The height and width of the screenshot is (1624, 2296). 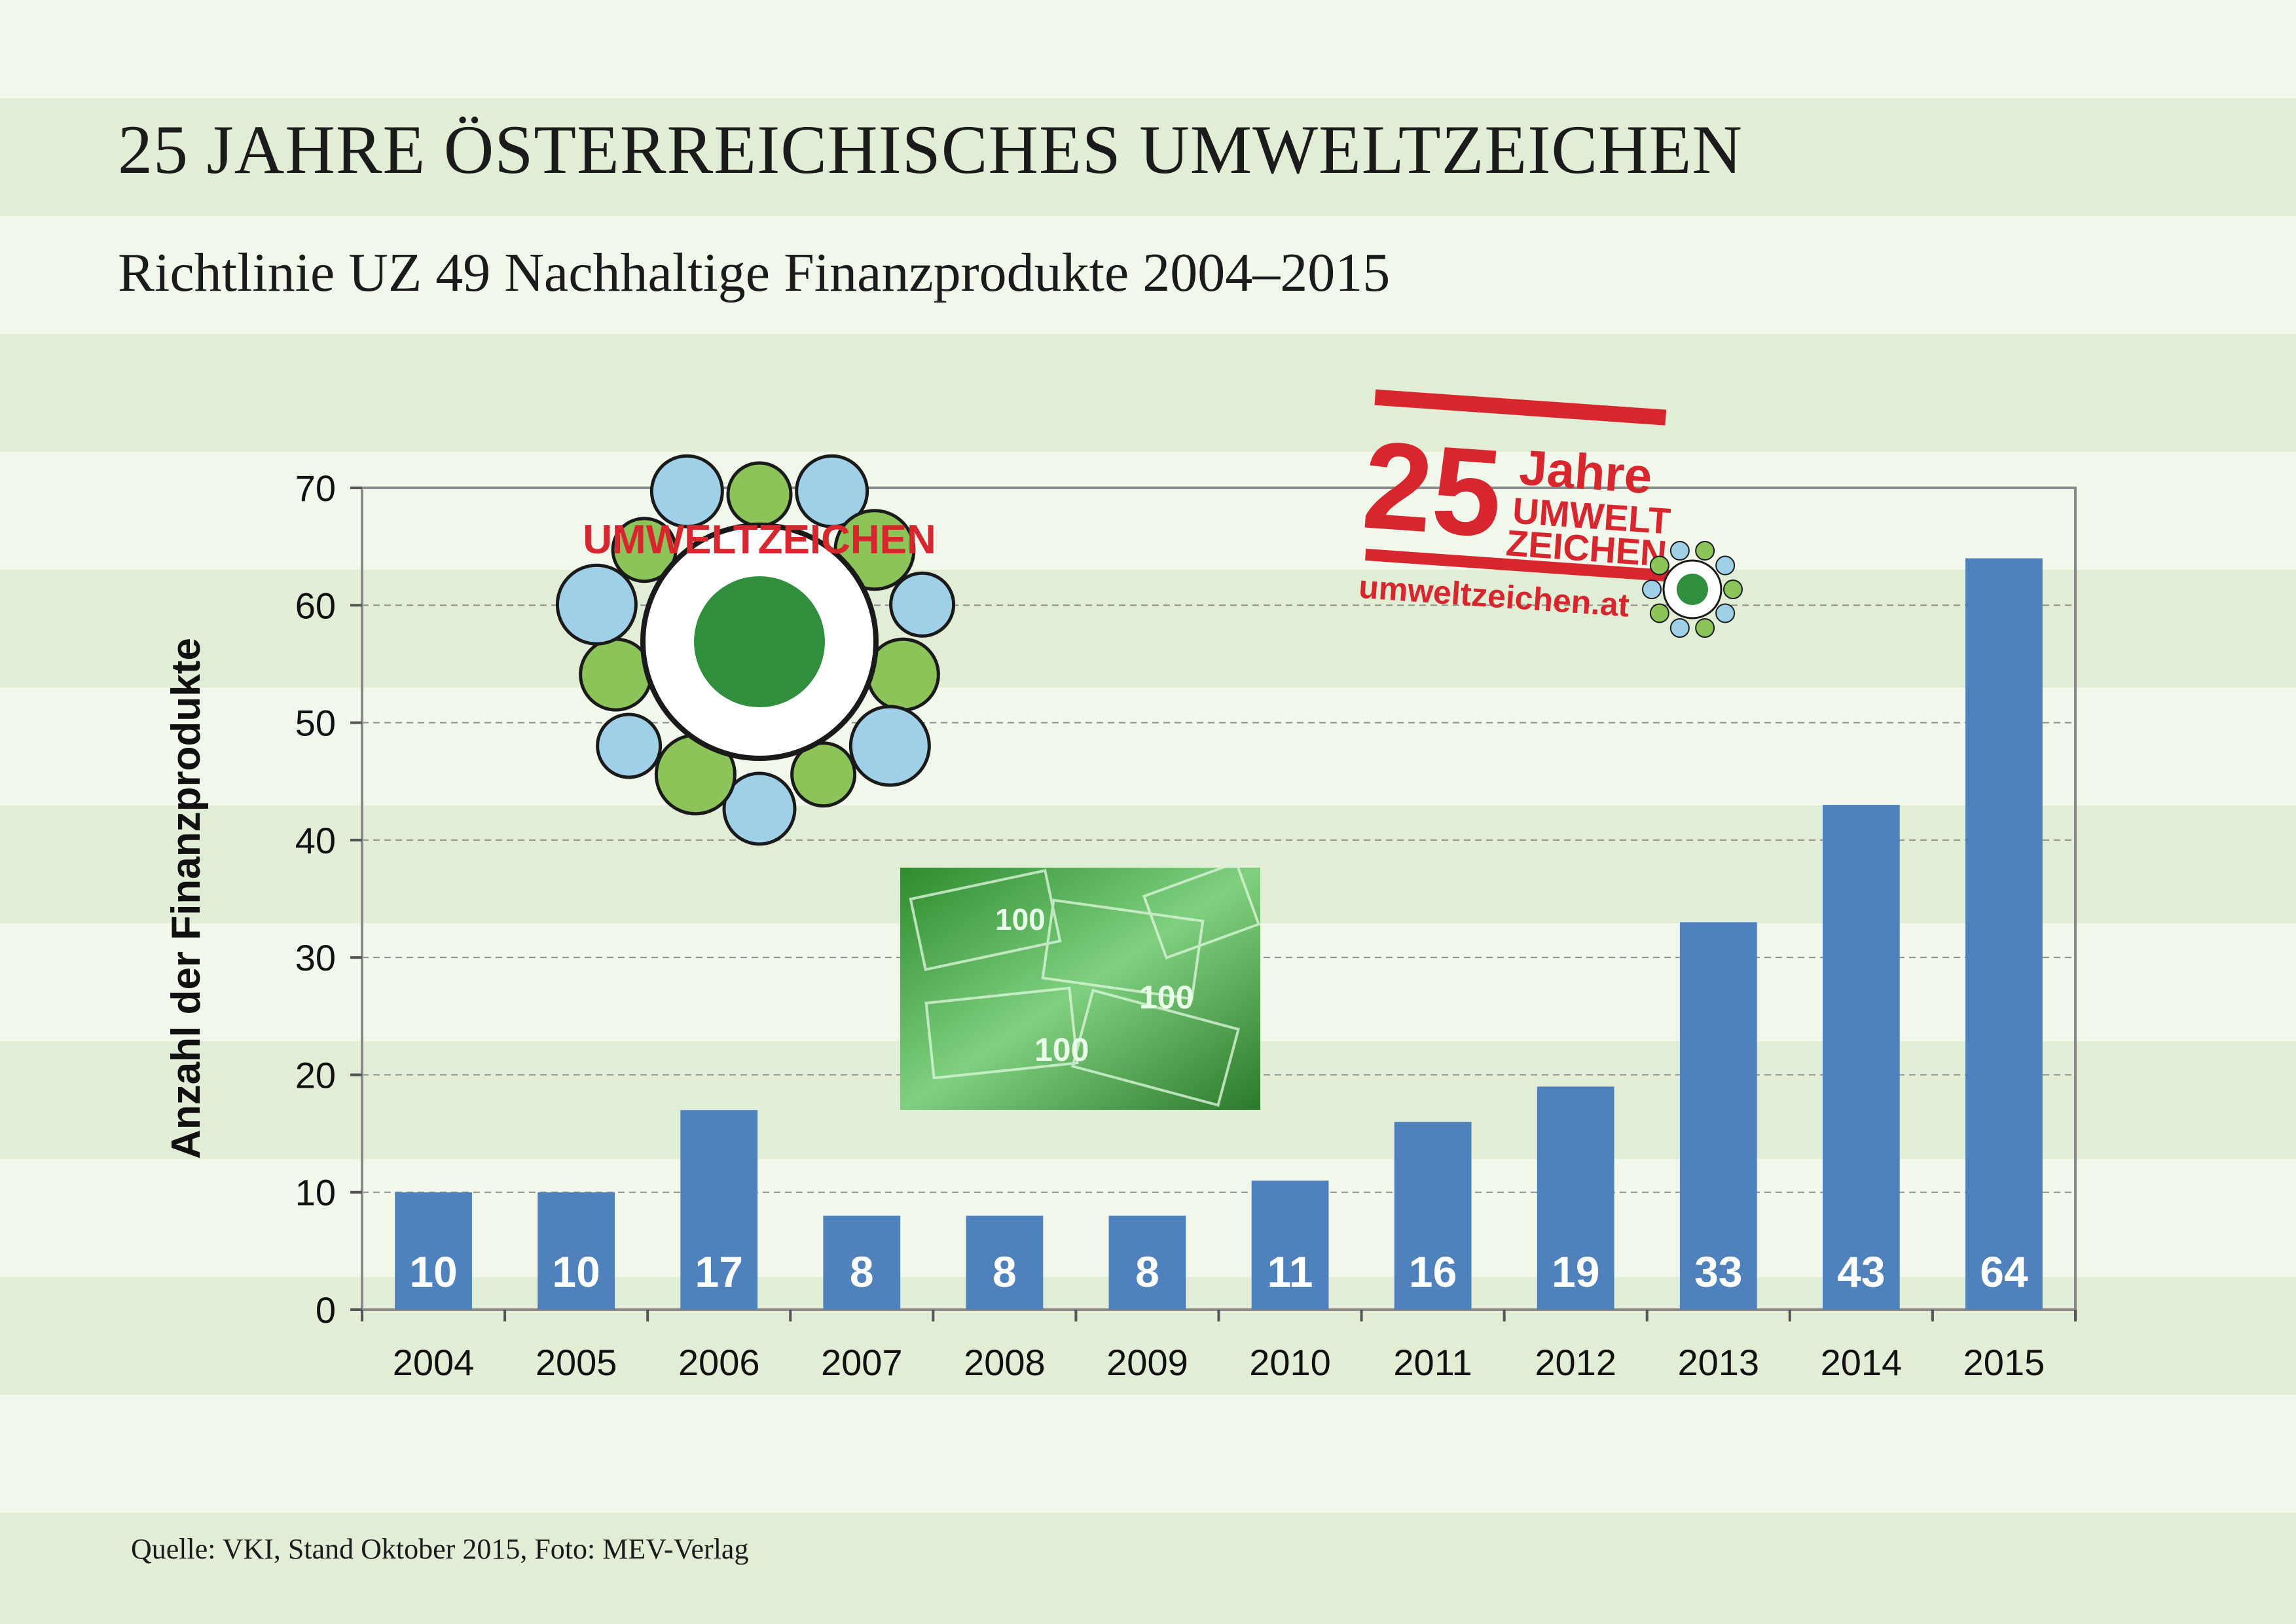 I want to click on logo-ring-text: UMWELTZEICHEN, so click(x=759, y=540).